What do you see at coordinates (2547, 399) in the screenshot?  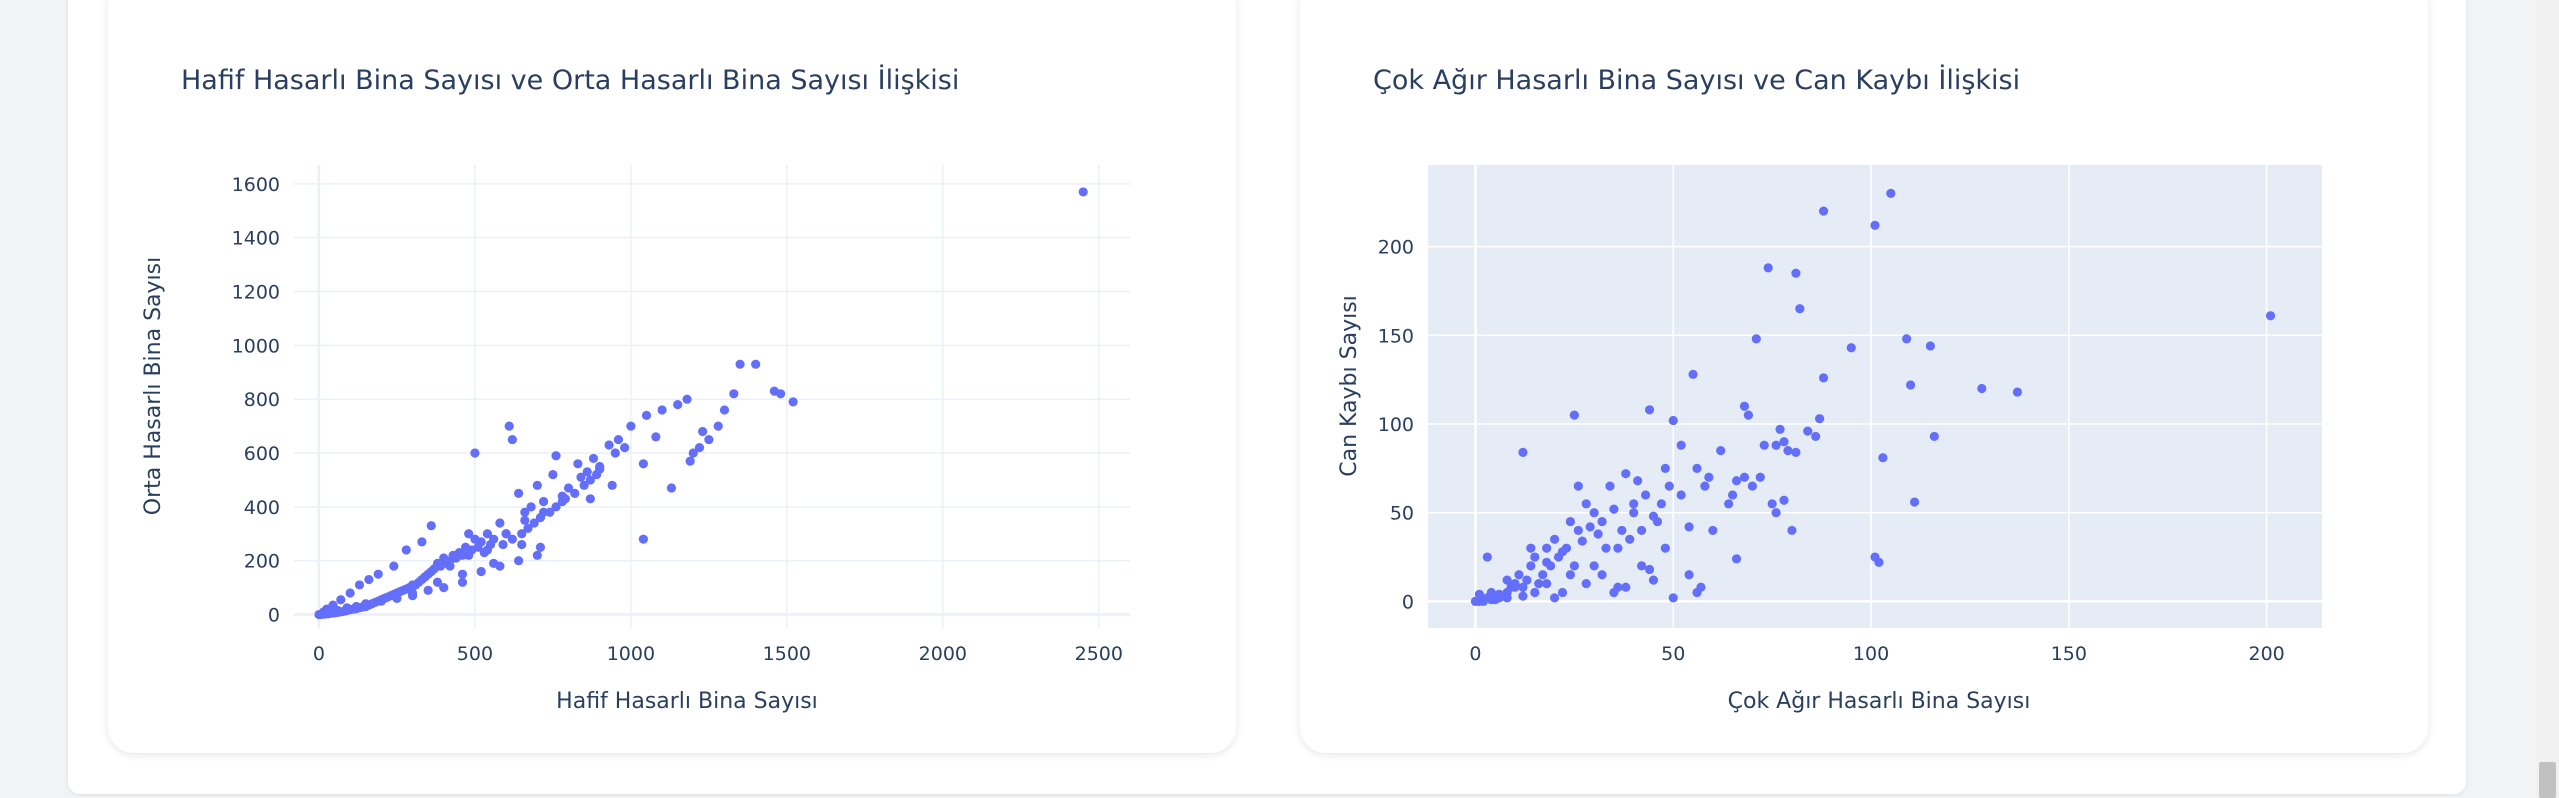 I see `vertical-scrollbar` at bounding box center [2547, 399].